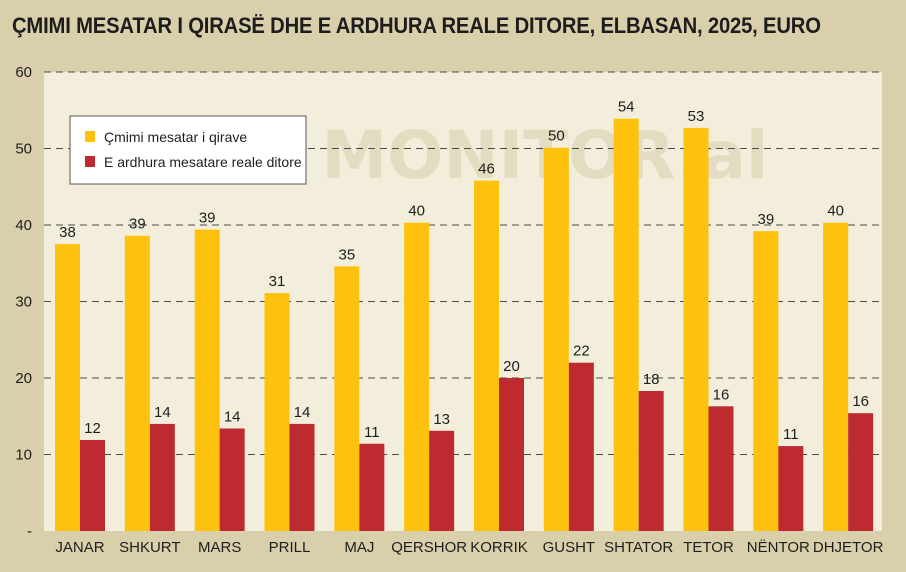 This screenshot has height=572, width=906. What do you see at coordinates (499, 547) in the screenshot?
I see `x-tick-label: KORRIK` at bounding box center [499, 547].